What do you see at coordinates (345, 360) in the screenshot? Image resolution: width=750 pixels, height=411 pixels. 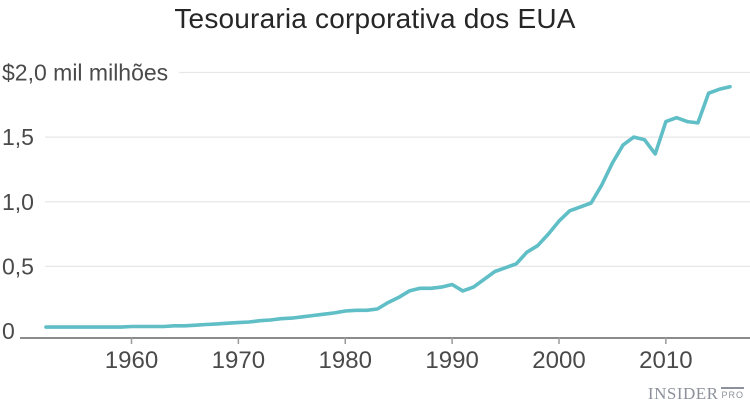 I see `x-tick-label: 1980` at bounding box center [345, 360].